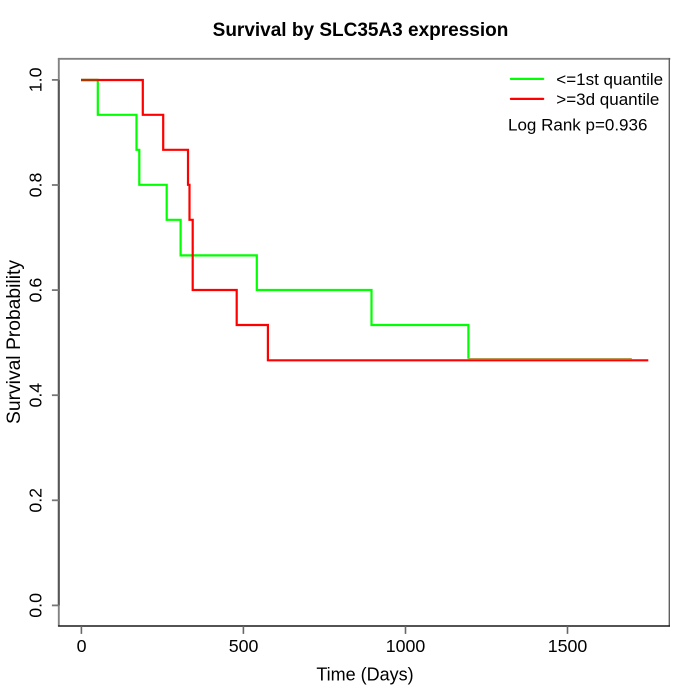 This screenshot has height=700, width=700. Describe the element at coordinates (609, 79) in the screenshot. I see `svg-text: <=1st quantile` at that location.